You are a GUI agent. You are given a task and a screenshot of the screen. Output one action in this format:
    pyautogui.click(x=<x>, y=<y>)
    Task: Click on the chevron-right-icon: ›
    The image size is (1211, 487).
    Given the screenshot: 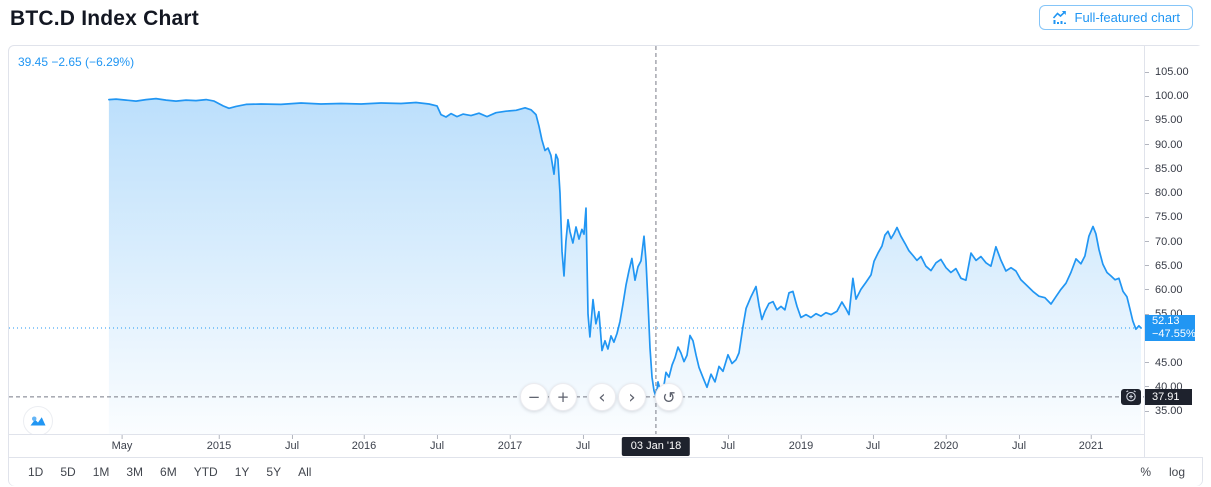 What is the action you would take?
    pyautogui.click(x=632, y=397)
    